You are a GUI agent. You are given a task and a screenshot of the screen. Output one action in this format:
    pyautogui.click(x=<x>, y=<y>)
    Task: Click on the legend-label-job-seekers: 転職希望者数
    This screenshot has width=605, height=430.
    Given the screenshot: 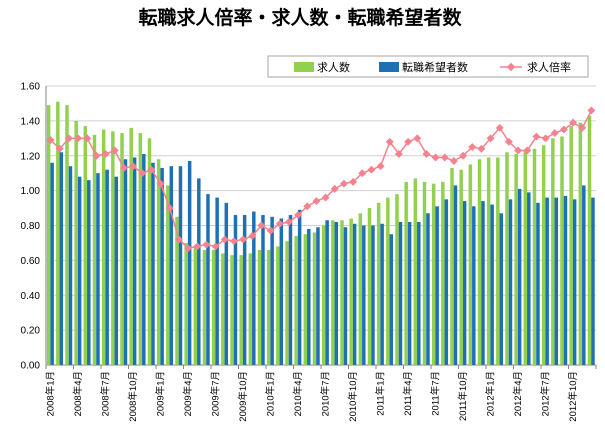 What is the action you would take?
    pyautogui.click(x=435, y=67)
    